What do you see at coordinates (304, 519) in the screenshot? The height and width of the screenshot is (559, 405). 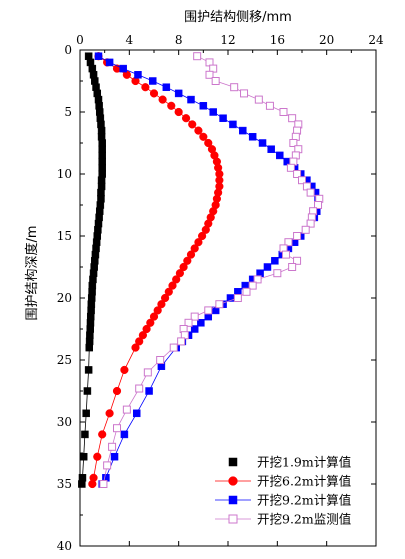 I see `legend-label: 开挖9.2m监测值` at bounding box center [304, 519].